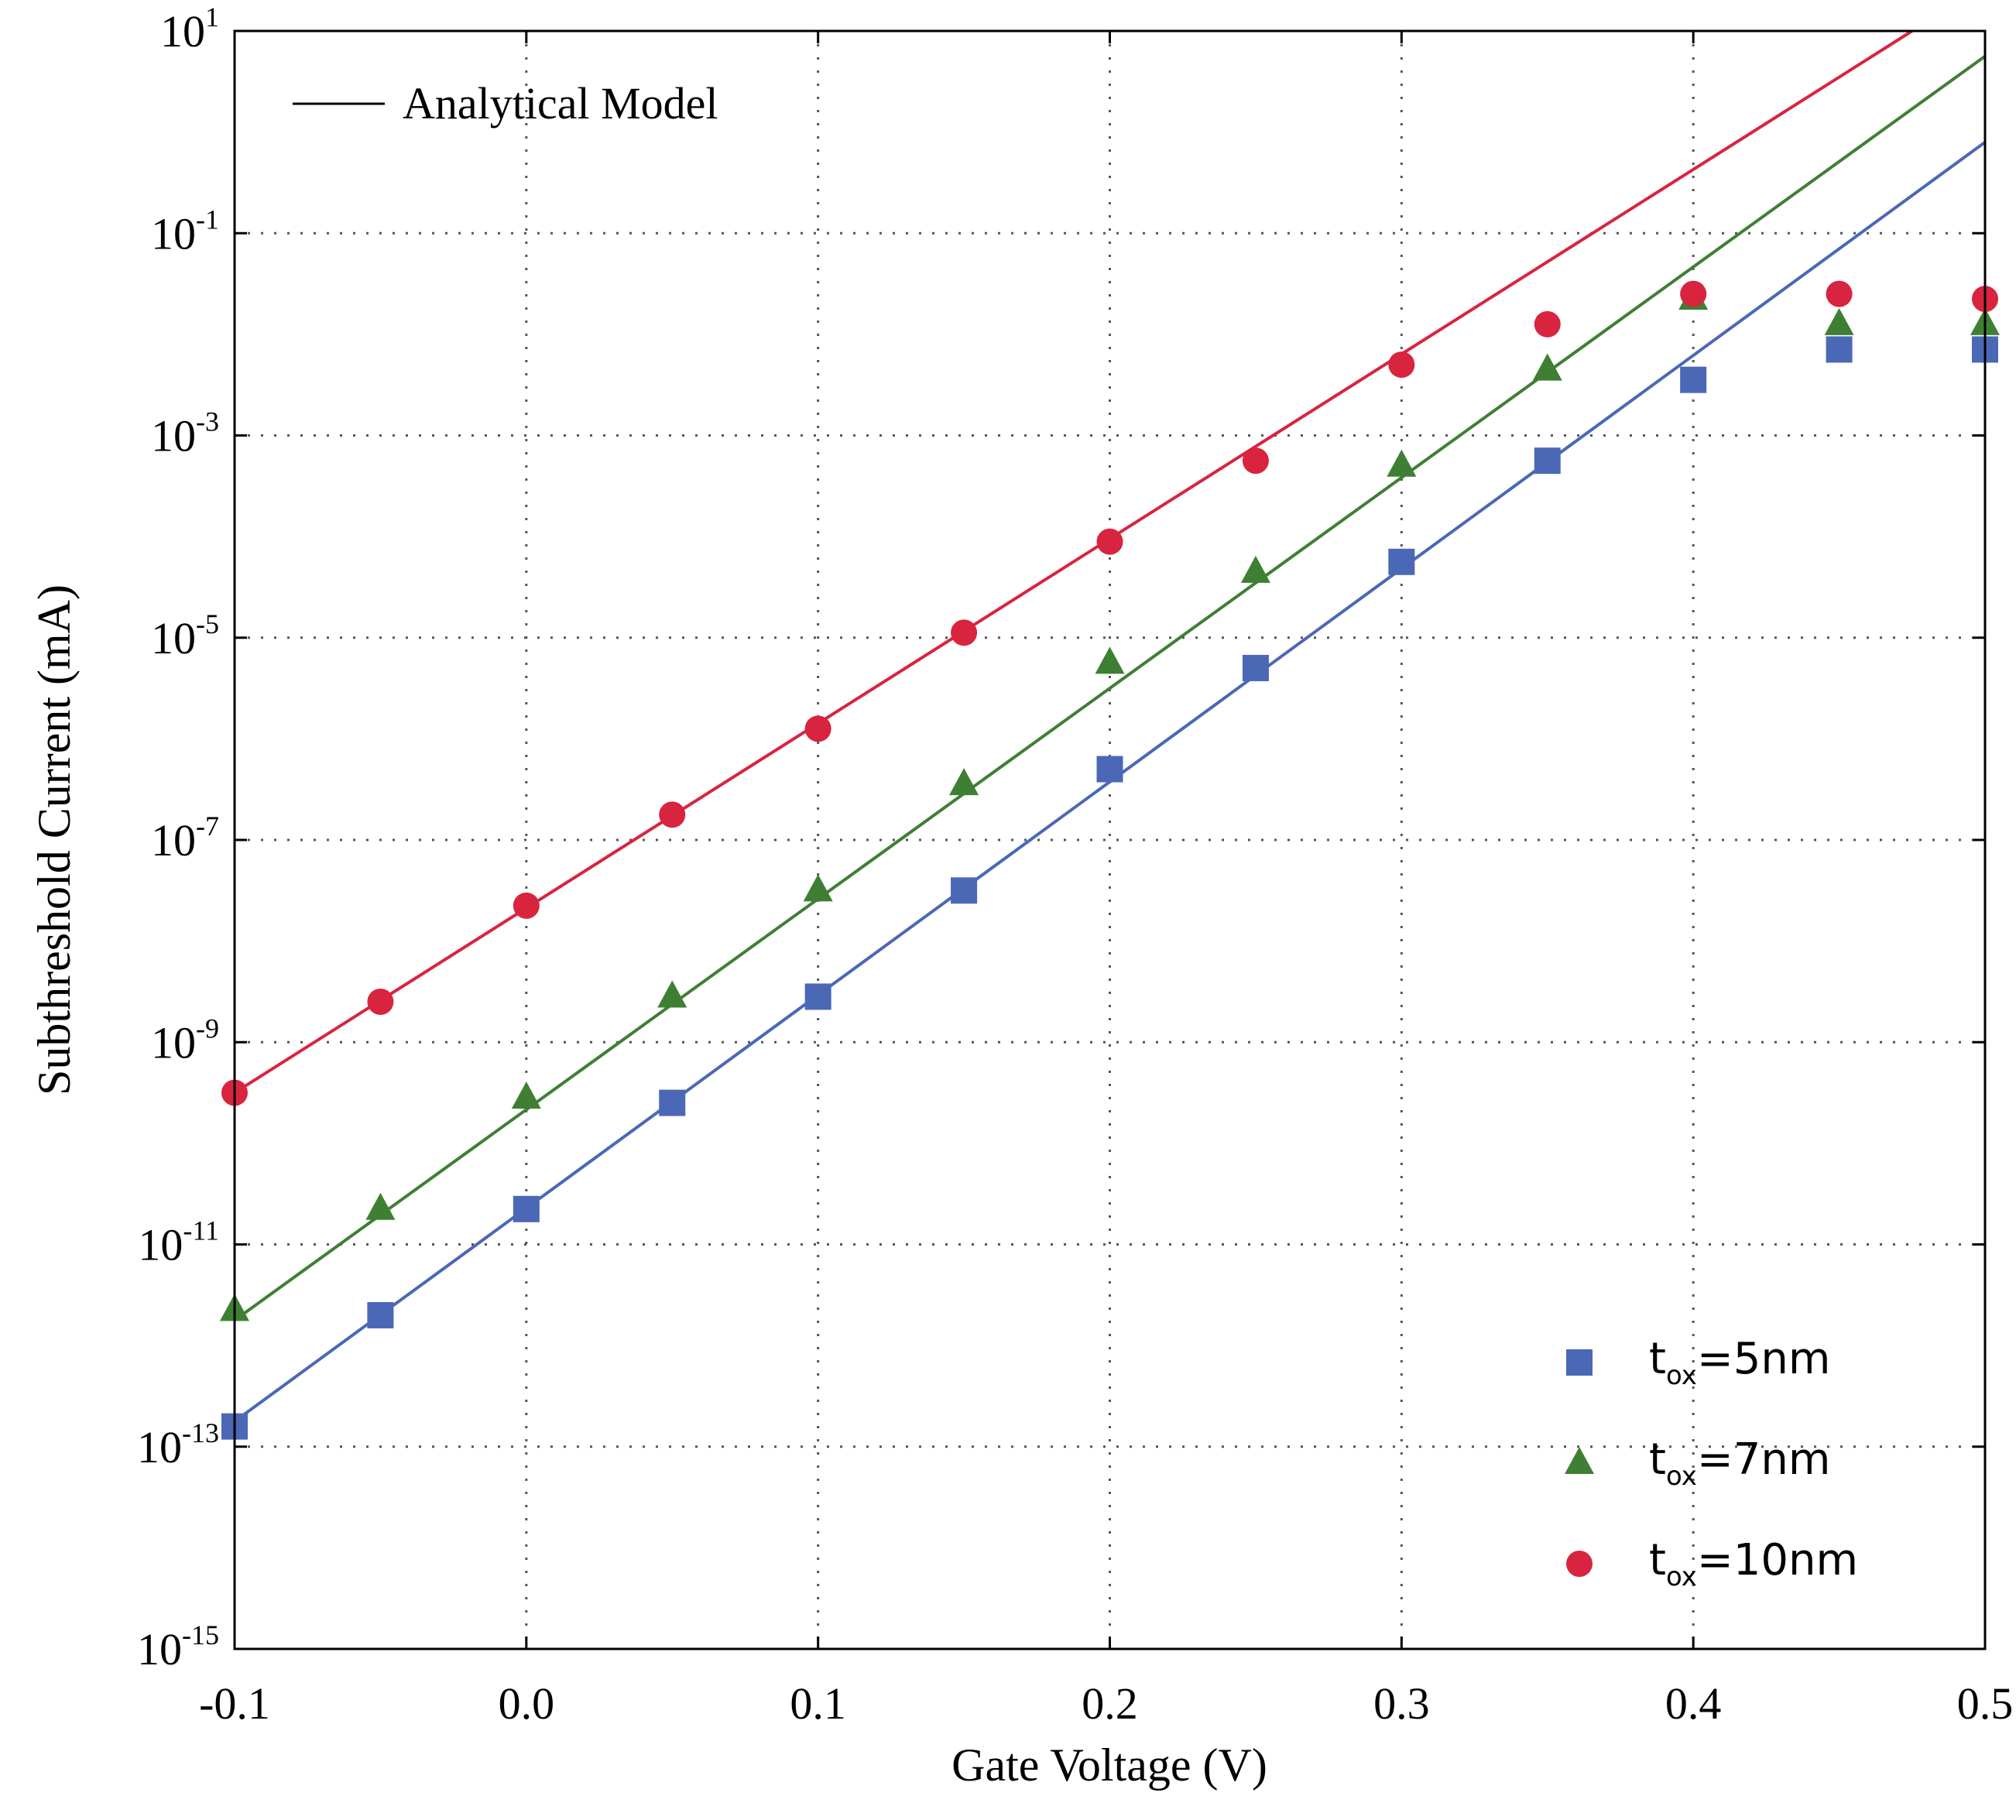 Image resolution: width=2016 pixels, height=1820 pixels. I want to click on y-tick-exponent: 1, so click(212, 18).